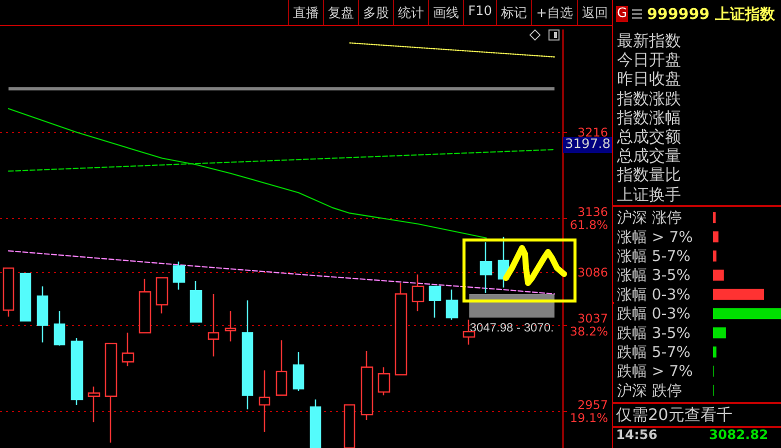 This screenshot has height=448, width=781. Describe the element at coordinates (654, 256) in the screenshot. I see `y-tick-label: 涨幅 5-7%` at that location.